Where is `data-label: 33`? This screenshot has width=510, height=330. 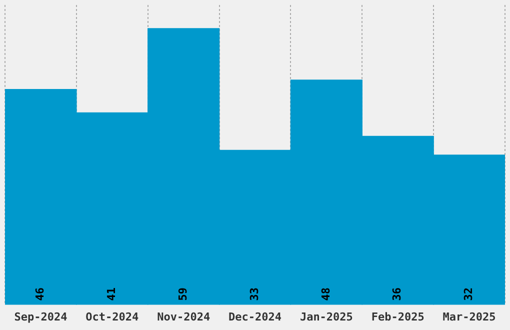
data-label: 33 is located at coordinates (254, 294).